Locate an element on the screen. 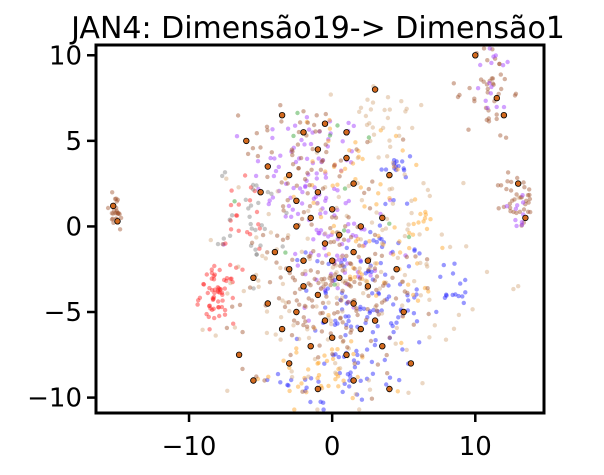 The width and height of the screenshot is (604, 475). x-tick-label: 0 is located at coordinates (332, 447).